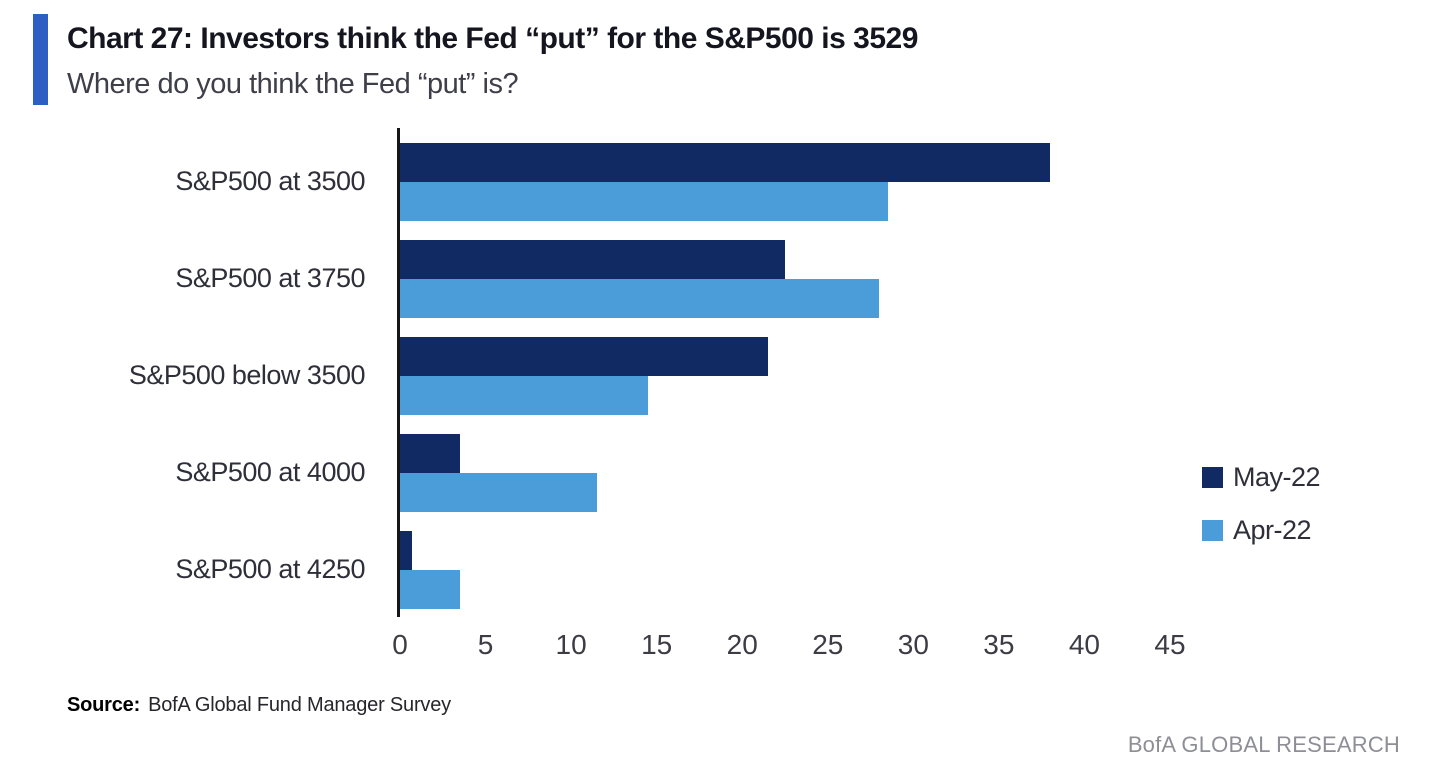 Image resolution: width=1440 pixels, height=774 pixels. Describe the element at coordinates (293, 84) in the screenshot. I see `chart-subtitle: Where do you think the Fed “put” is?` at that location.